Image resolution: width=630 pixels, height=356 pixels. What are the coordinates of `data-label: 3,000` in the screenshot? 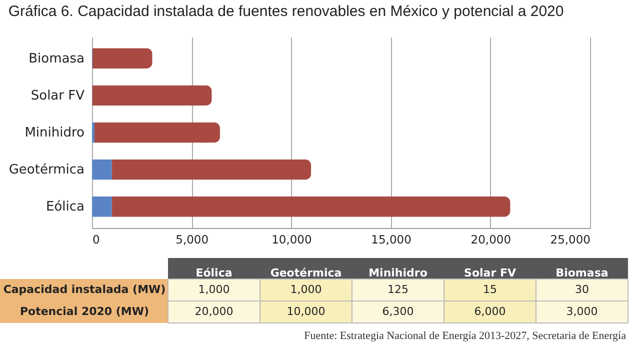 It's located at (582, 311).